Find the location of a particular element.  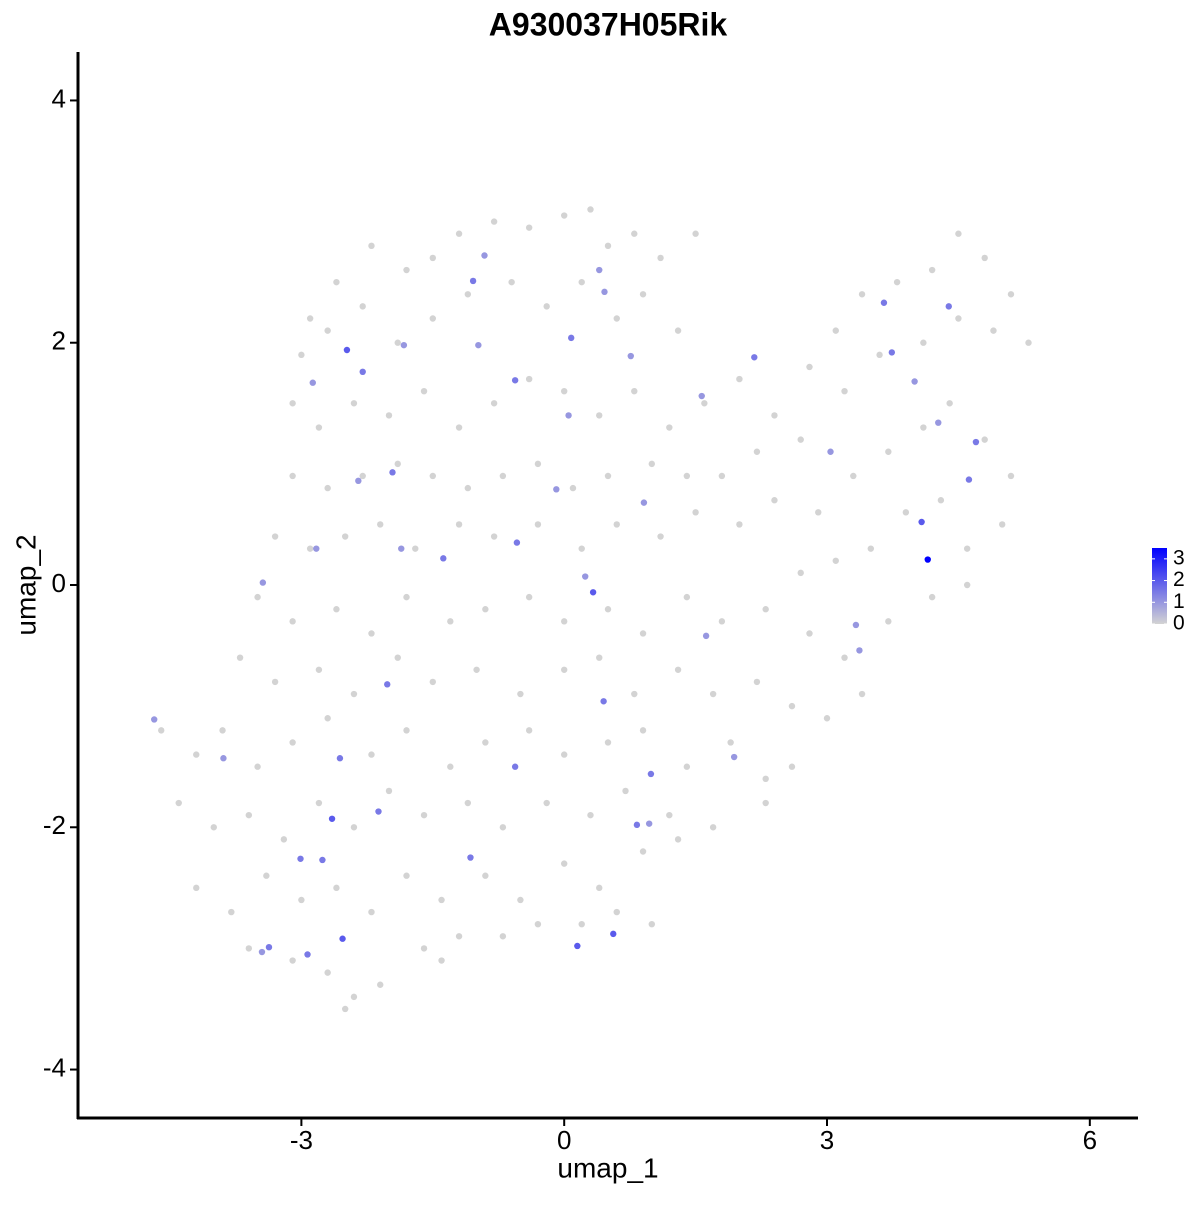

y-tick-label: -2 is located at coordinates (54, 825).